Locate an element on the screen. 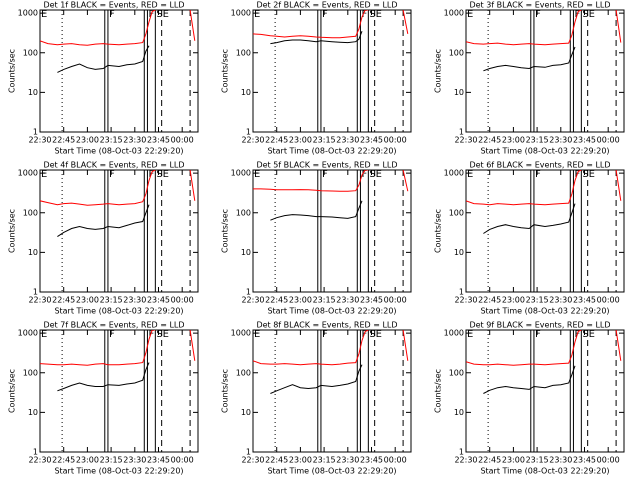 Image resolution: width=640 pixels, height=484 pixels. chart-title: Det 5f BLACK = Events, RED = LLD is located at coordinates (326, 165).